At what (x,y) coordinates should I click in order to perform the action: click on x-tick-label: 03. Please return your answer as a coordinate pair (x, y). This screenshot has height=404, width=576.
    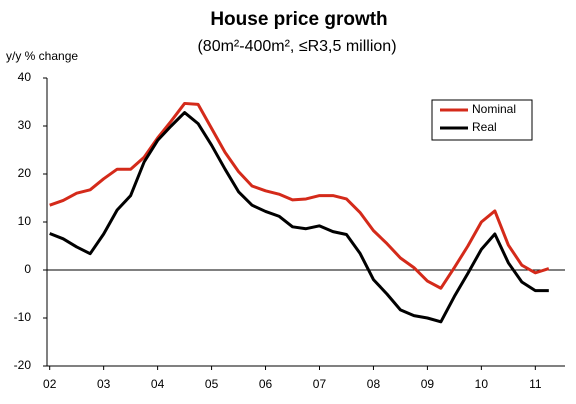
    Looking at the image, I should click on (104, 384).